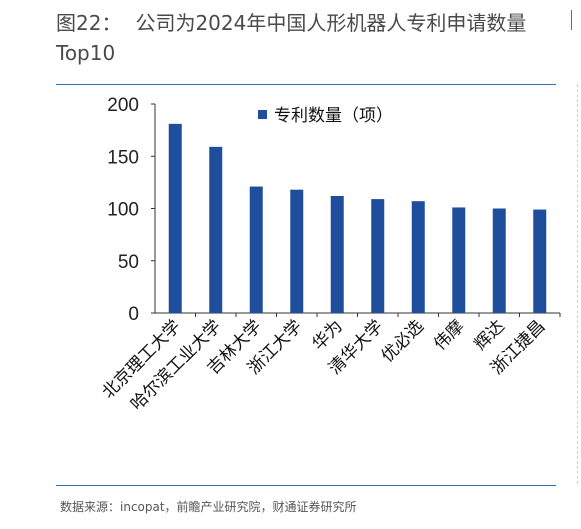 The width and height of the screenshot is (581, 529). I want to click on x-tick-label: 伟摩, so click(449, 335).